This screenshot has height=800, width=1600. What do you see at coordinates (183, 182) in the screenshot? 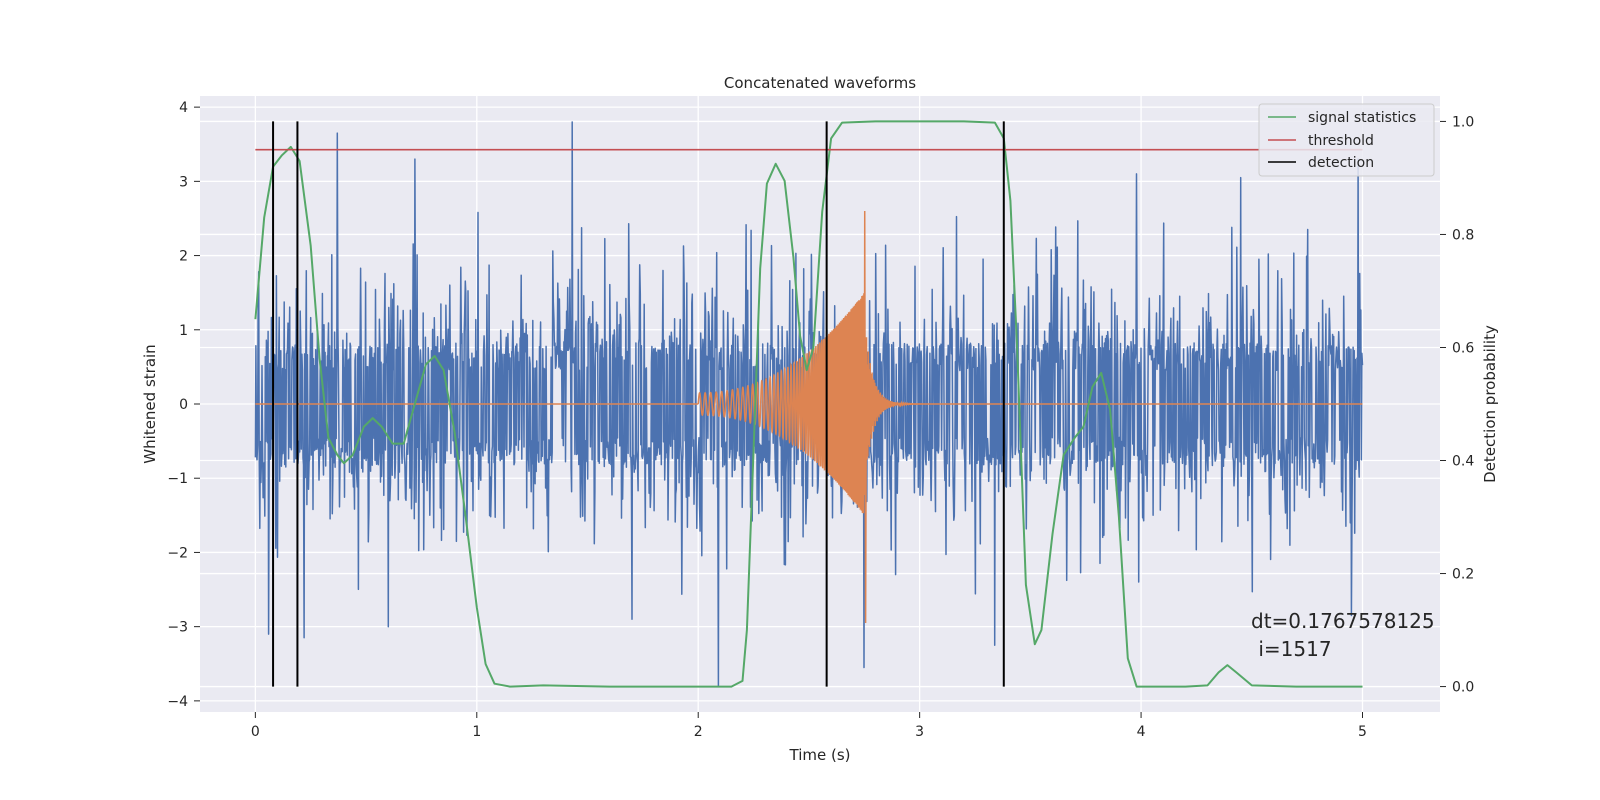
I see `y-tick-label-3: 3` at bounding box center [183, 182].